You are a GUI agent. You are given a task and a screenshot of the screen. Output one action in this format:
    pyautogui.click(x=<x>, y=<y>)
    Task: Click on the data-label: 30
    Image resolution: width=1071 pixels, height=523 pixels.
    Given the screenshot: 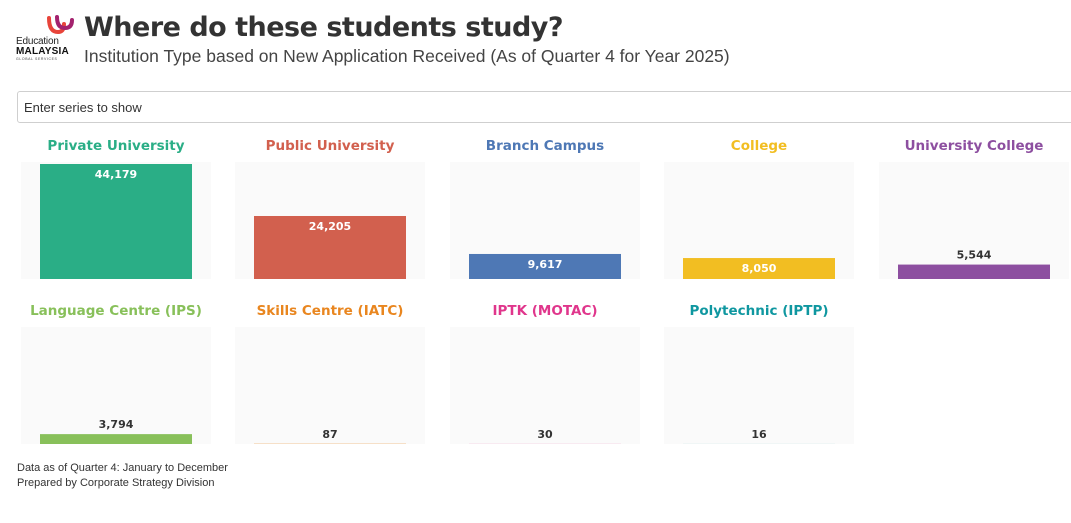 What is the action you would take?
    pyautogui.click(x=545, y=434)
    